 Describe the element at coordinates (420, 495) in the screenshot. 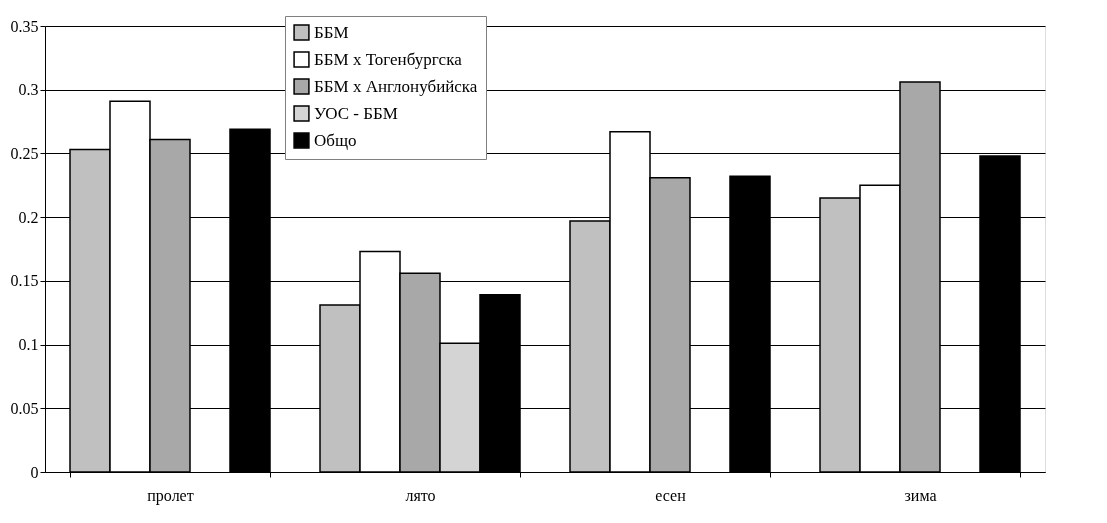

I see `x-tick-label: лято` at that location.